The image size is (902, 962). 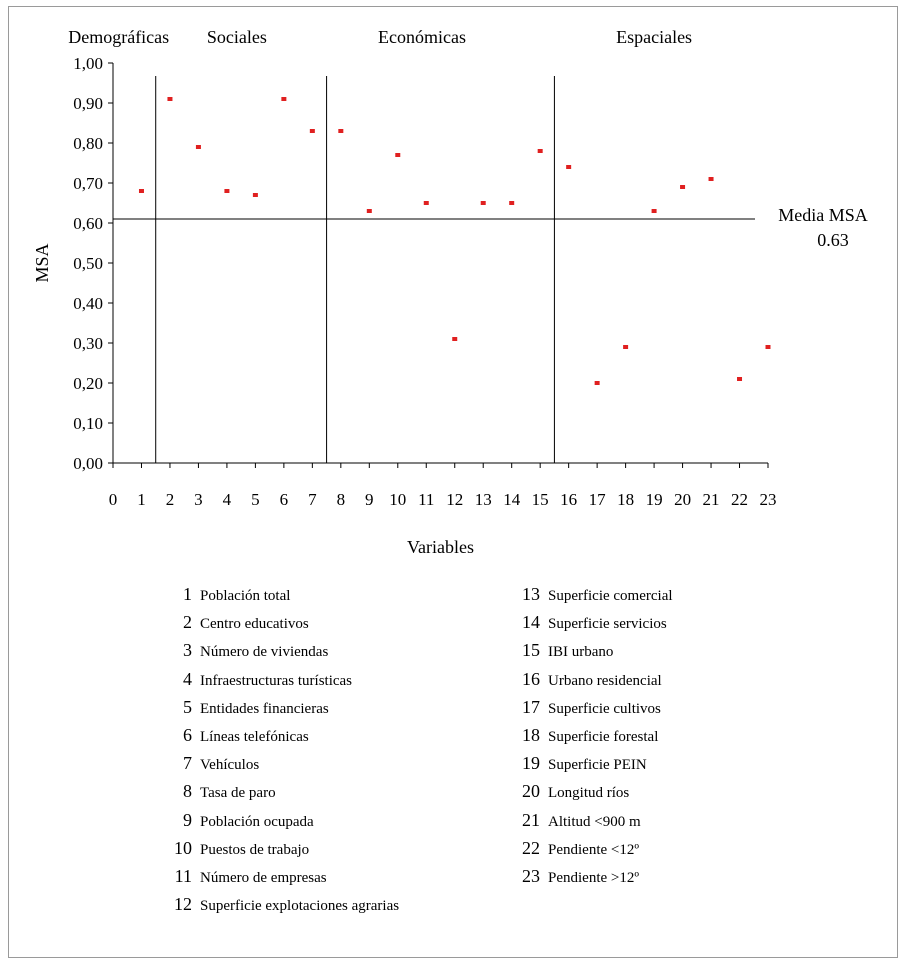 What do you see at coordinates (397, 499) in the screenshot?
I see `x-tick-label: 10` at bounding box center [397, 499].